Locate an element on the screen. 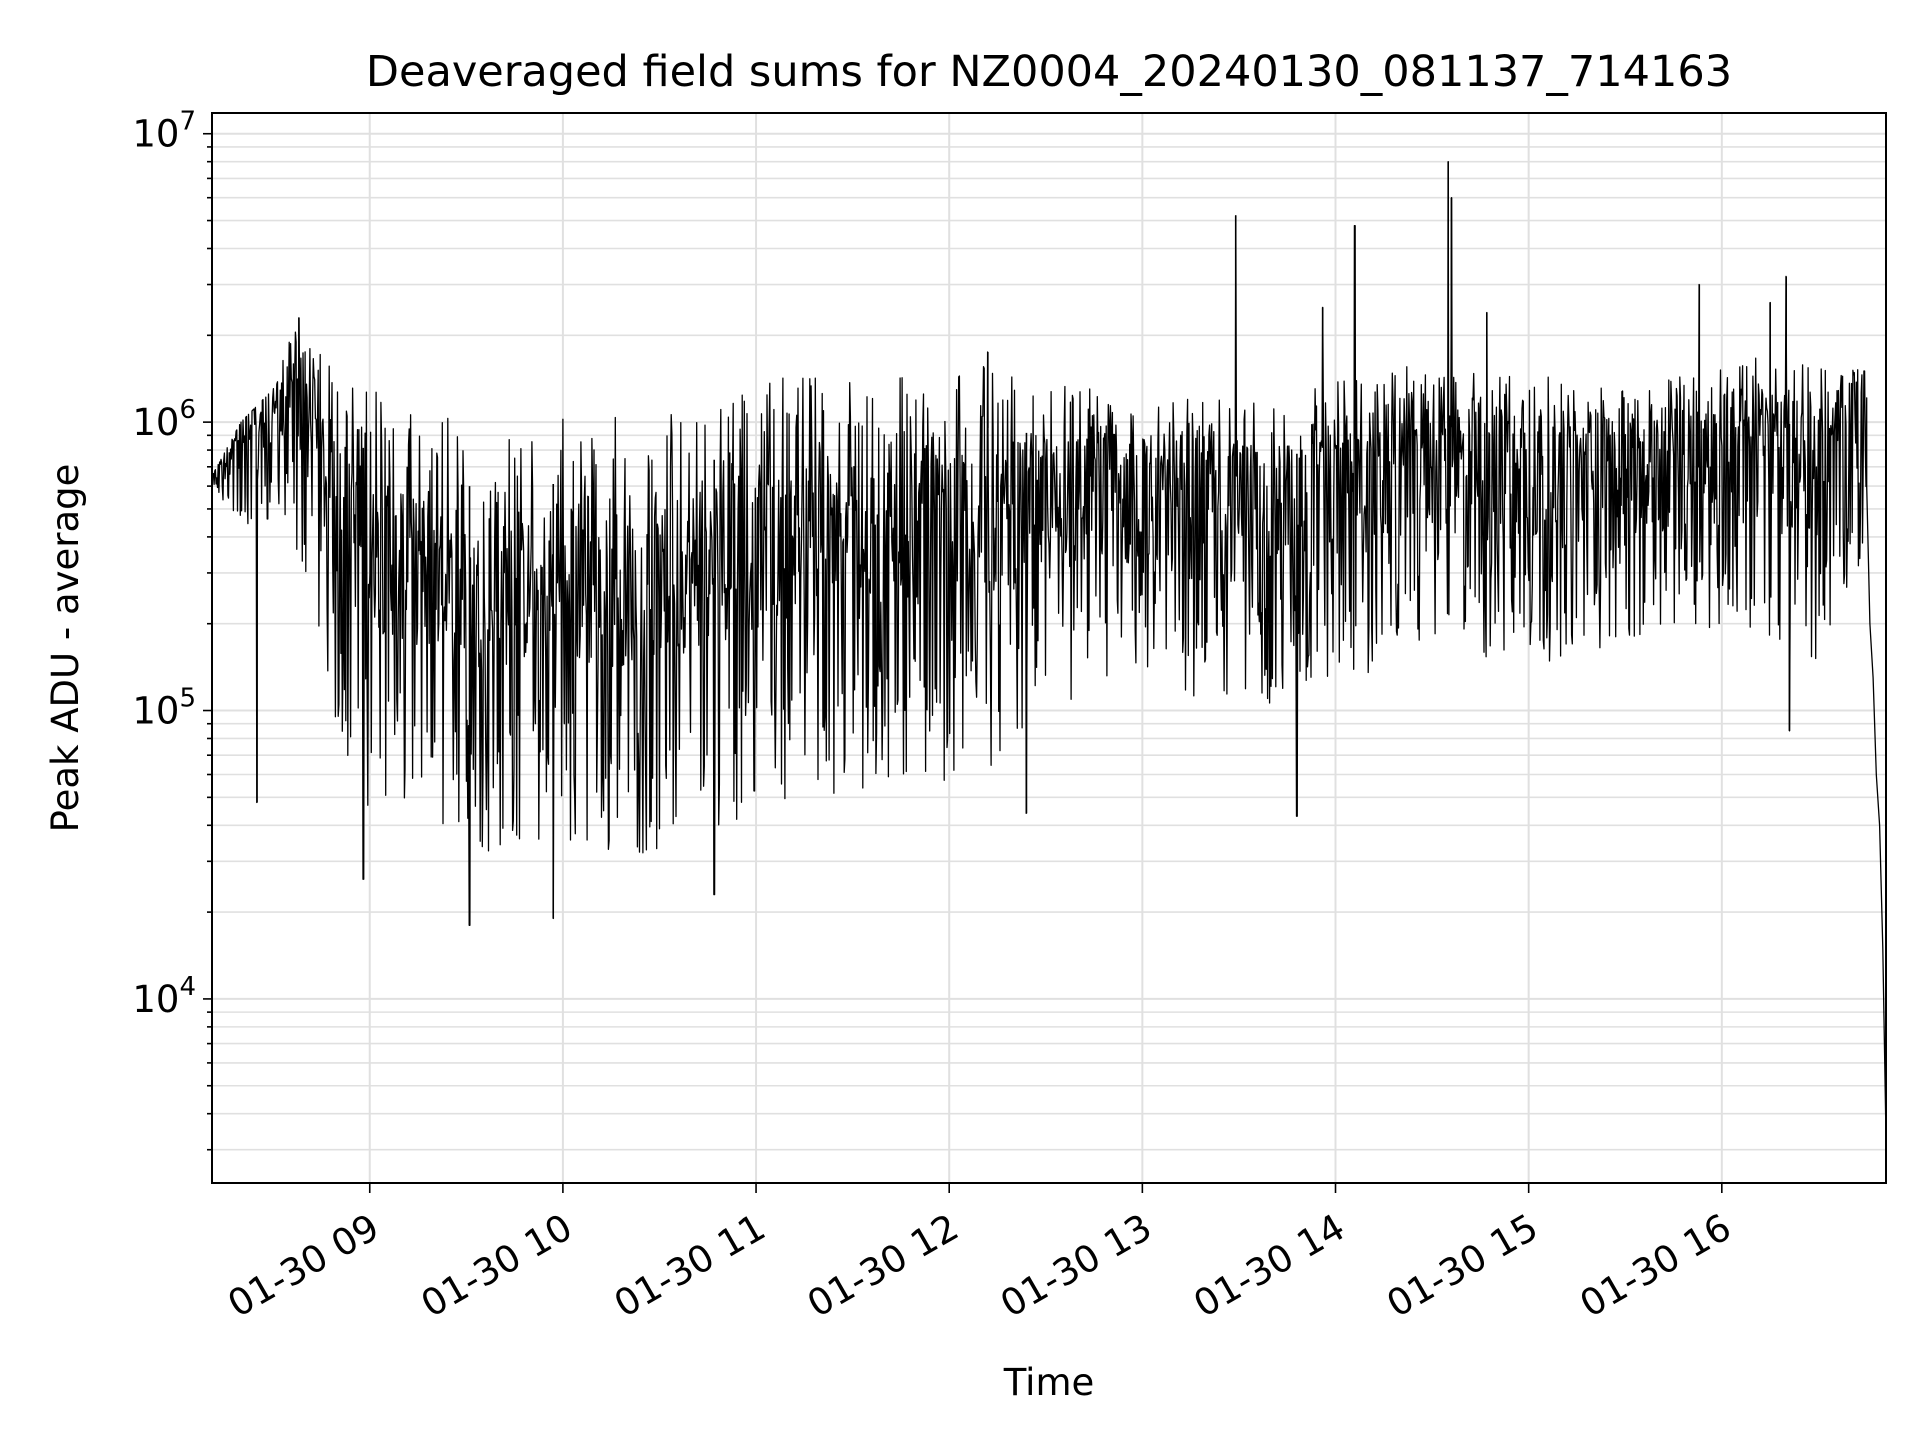 This screenshot has height=1440, width=1920. y-tick-label: 10⁵ is located at coordinates (164, 708).